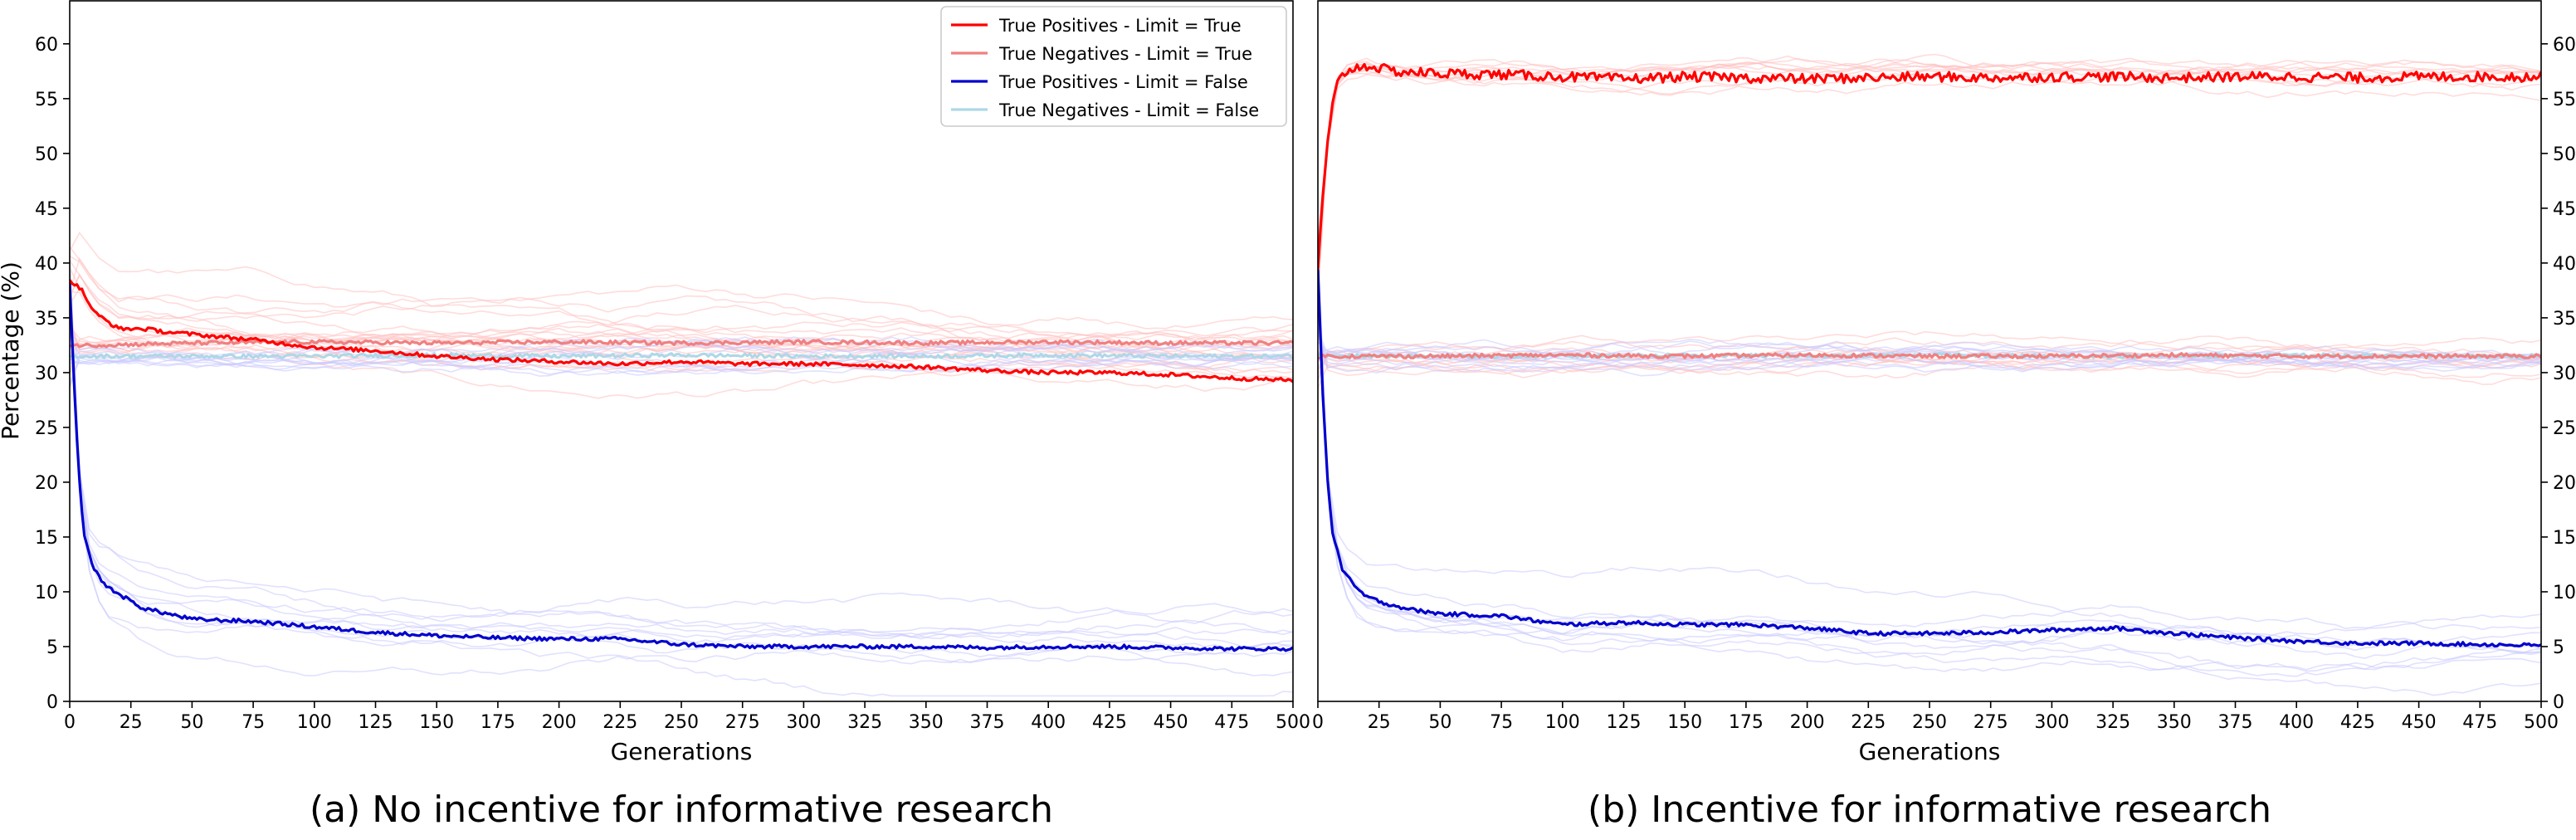 Image resolution: width=2576 pixels, height=840 pixels. What do you see at coordinates (47, 374) in the screenshot?
I see `y-tick-label: 30` at bounding box center [47, 374].